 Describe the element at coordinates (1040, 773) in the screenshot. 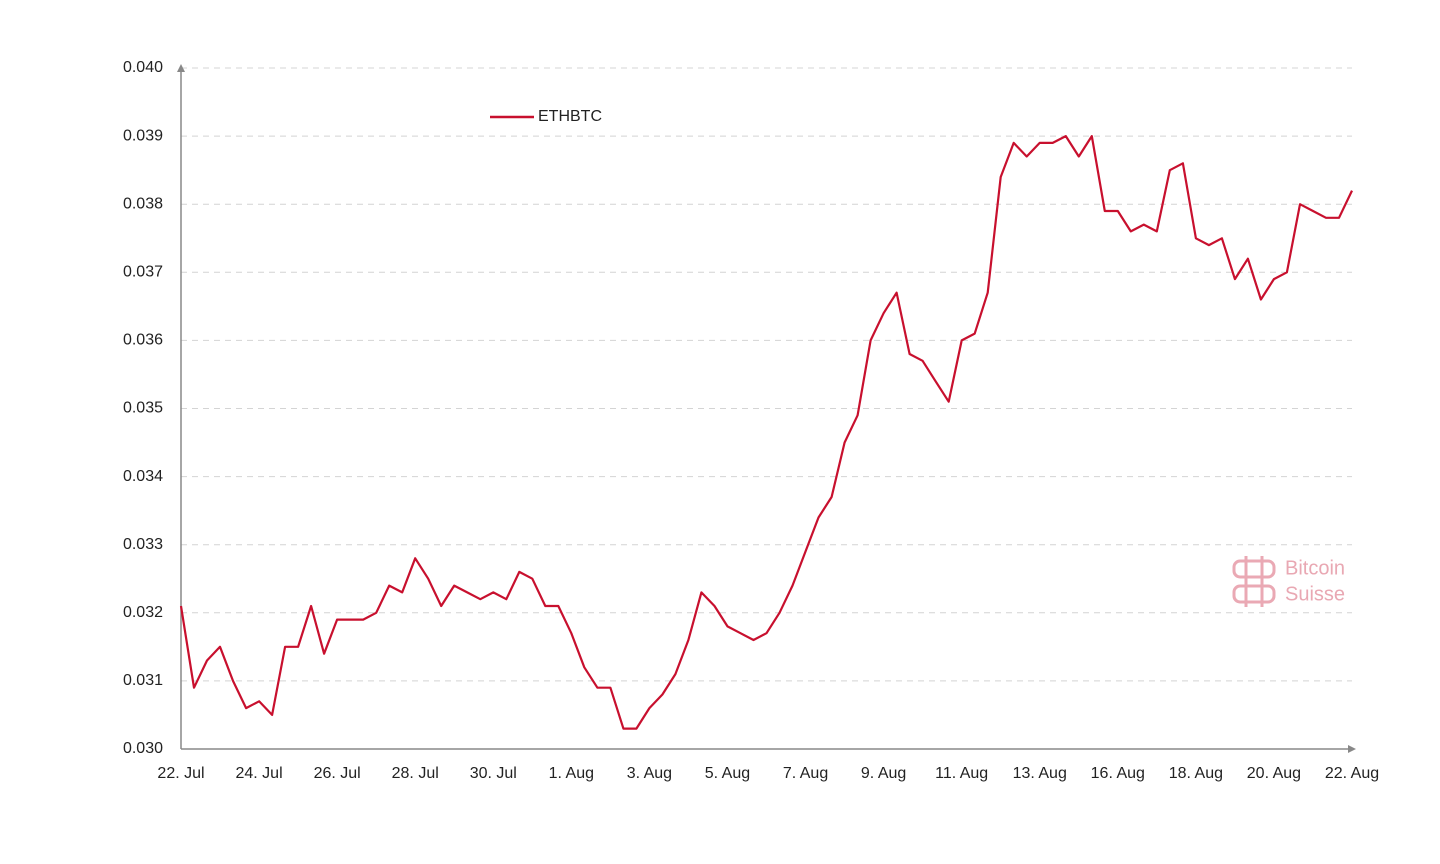

I see `x-tick-label: 13. Aug` at that location.